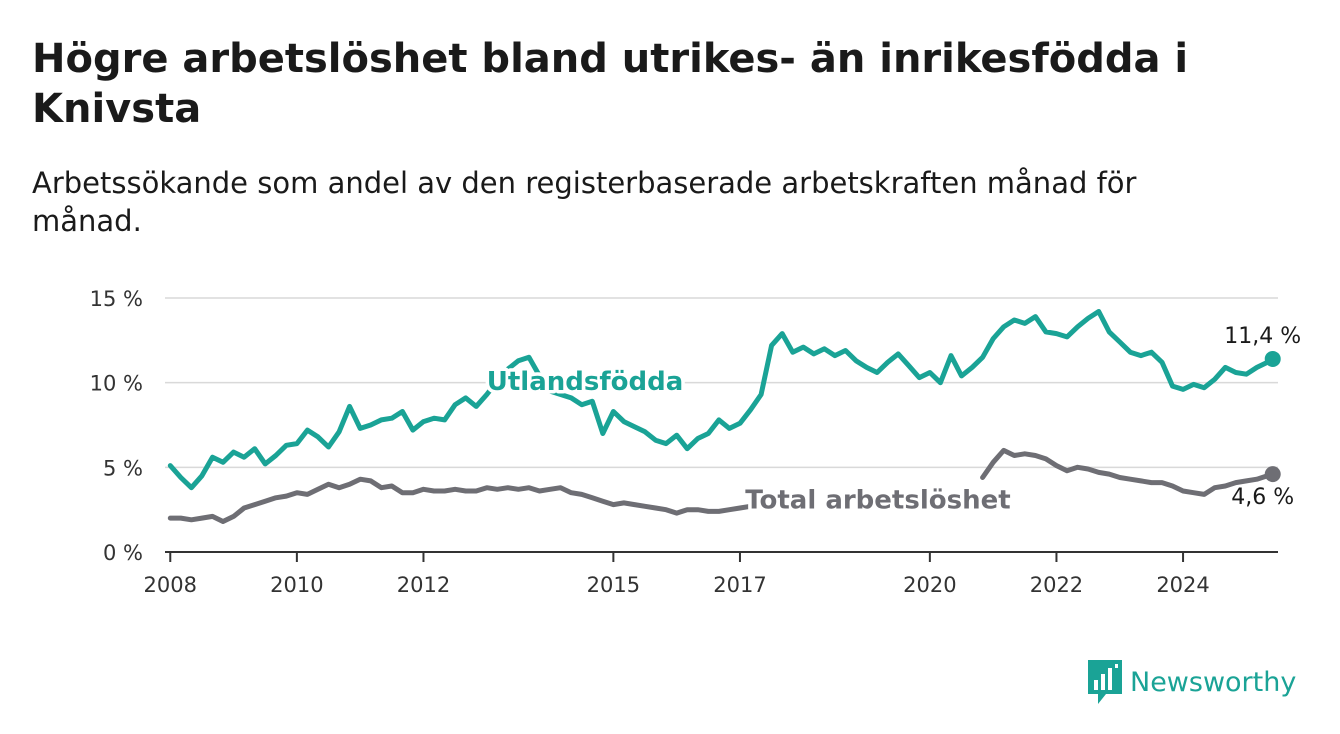 This screenshot has width=1340, height=734. Describe the element at coordinates (721, 485) in the screenshot. I see `series-line-total` at that location.